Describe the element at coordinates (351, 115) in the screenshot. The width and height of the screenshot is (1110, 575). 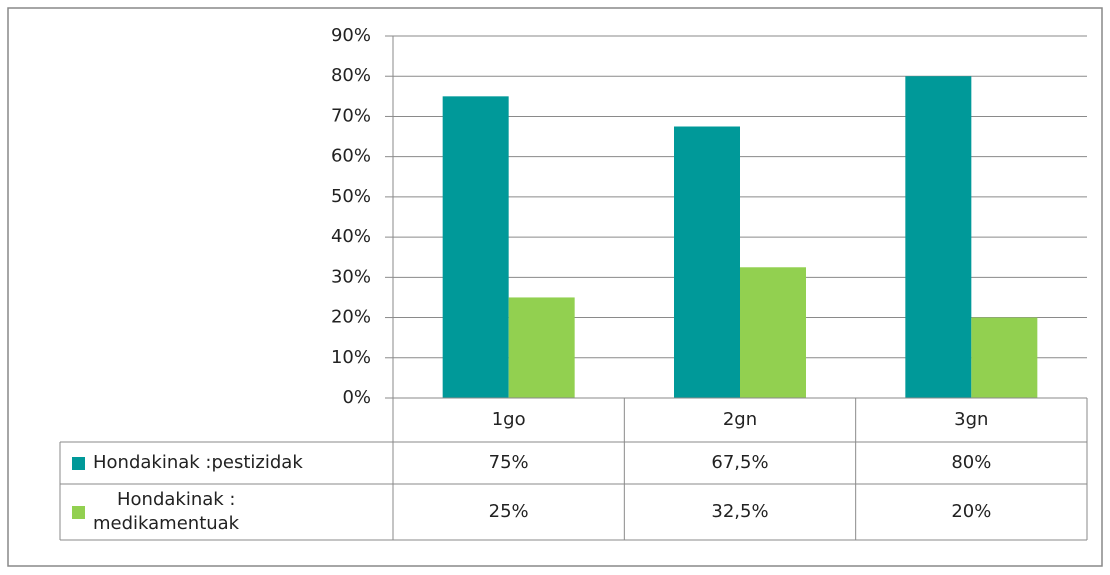
I see `y-tick-label: 70%` at that location.